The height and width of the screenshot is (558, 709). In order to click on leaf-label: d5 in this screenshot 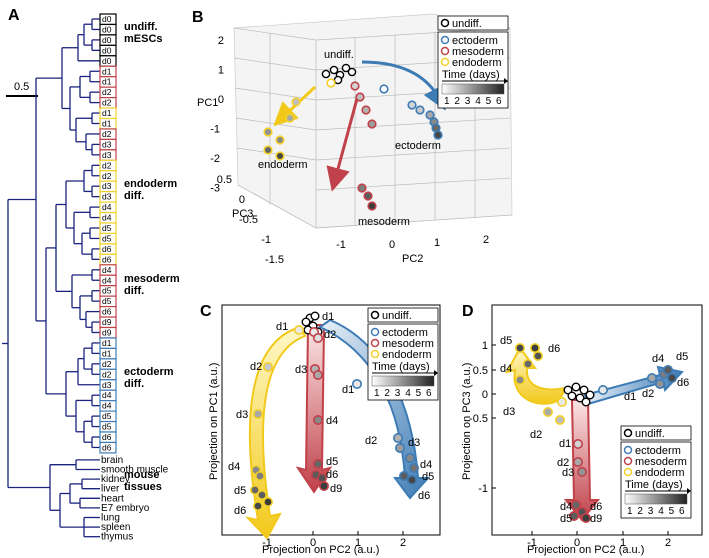, I will do `click(107, 427)`.